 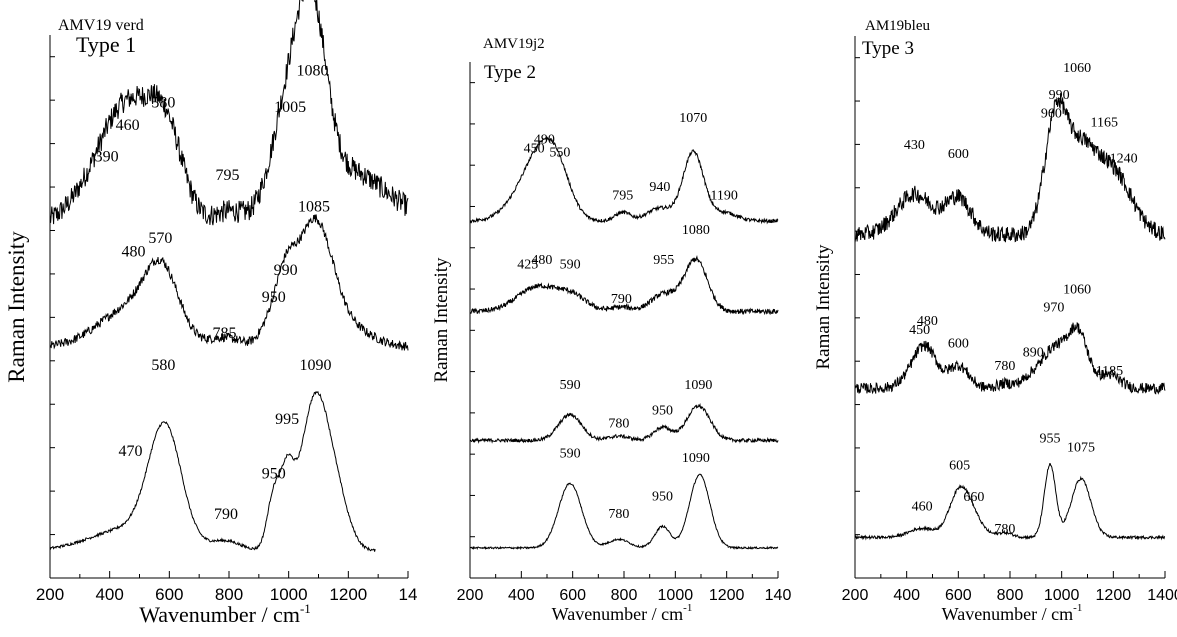 What do you see at coordinates (160, 238) in the screenshot?
I see `peak-label: 570` at bounding box center [160, 238].